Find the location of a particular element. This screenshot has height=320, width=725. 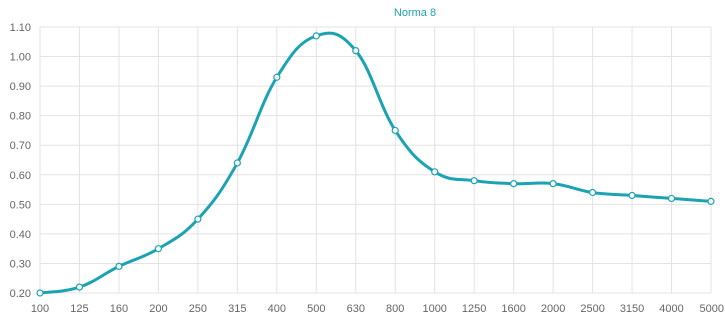

y-tick-label: 0.20 is located at coordinates (20, 294).